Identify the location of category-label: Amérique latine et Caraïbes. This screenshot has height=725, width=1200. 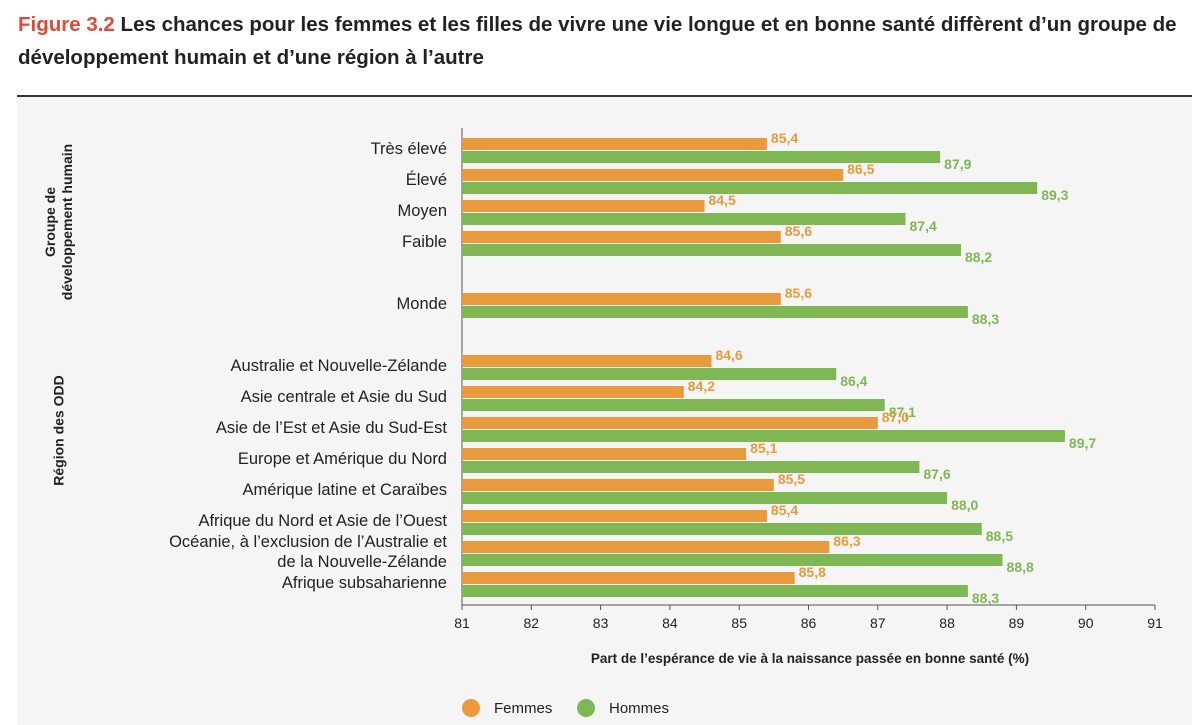
(344, 490).